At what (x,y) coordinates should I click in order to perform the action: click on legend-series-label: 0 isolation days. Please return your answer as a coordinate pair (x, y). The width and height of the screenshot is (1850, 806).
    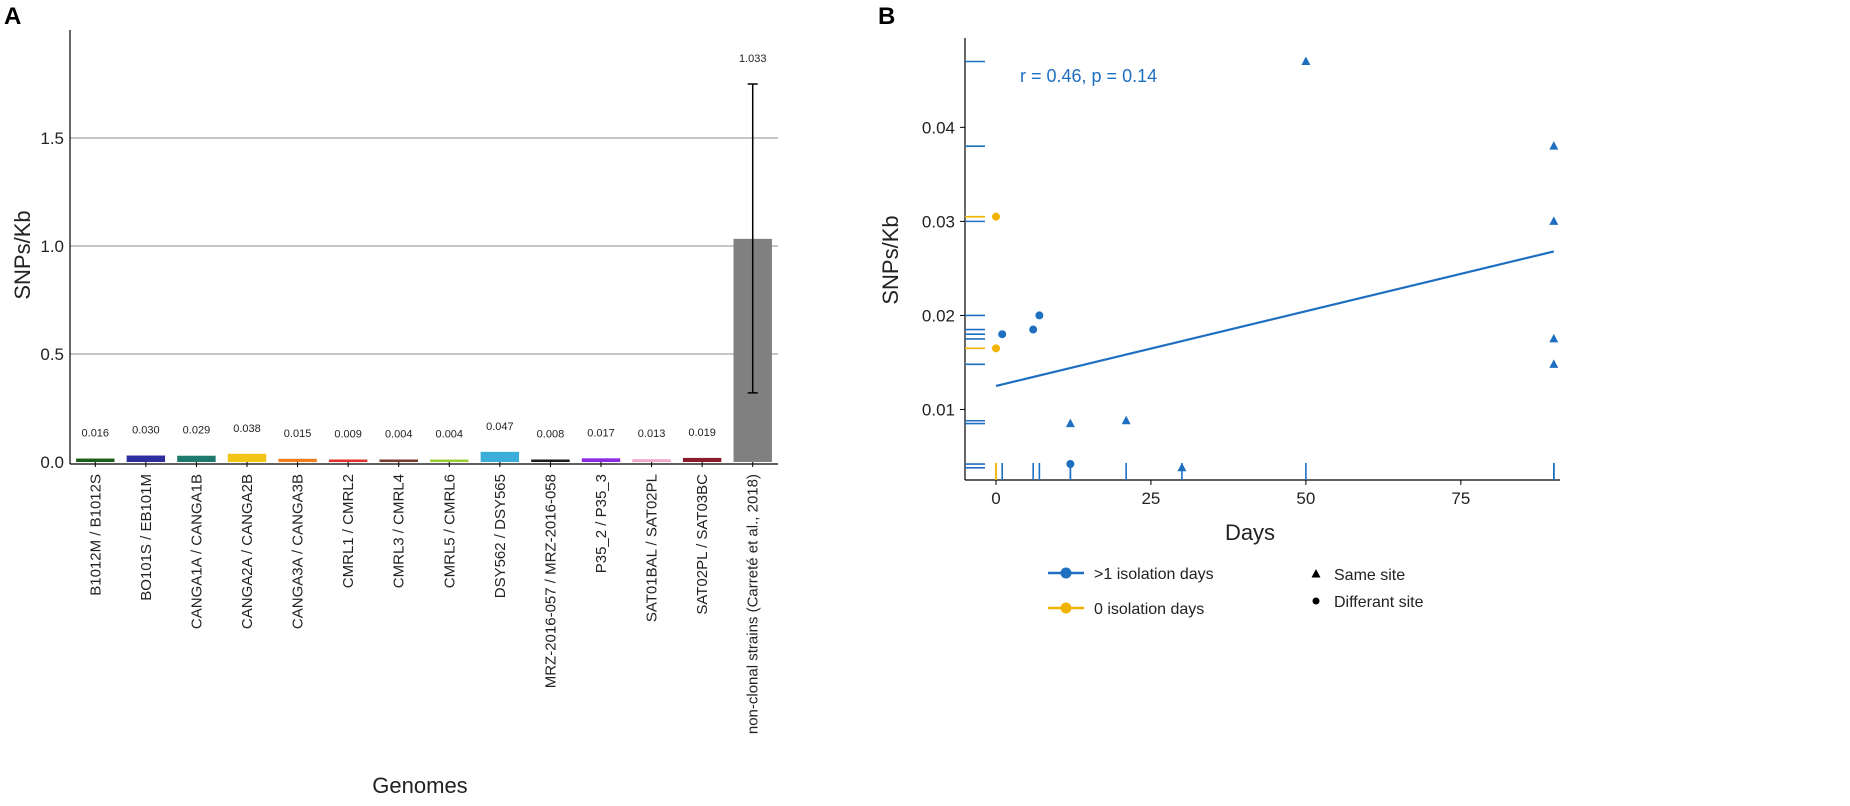
    Looking at the image, I should click on (1149, 609).